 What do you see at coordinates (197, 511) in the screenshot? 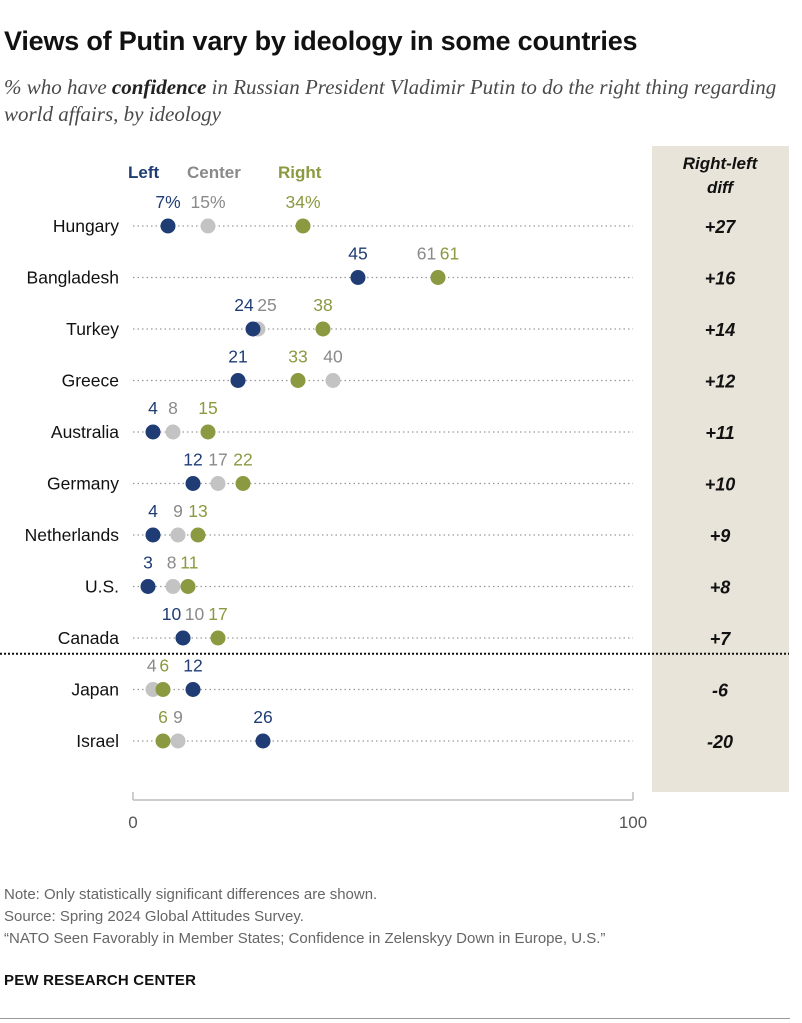
I see `value-label-right: 13` at bounding box center [197, 511].